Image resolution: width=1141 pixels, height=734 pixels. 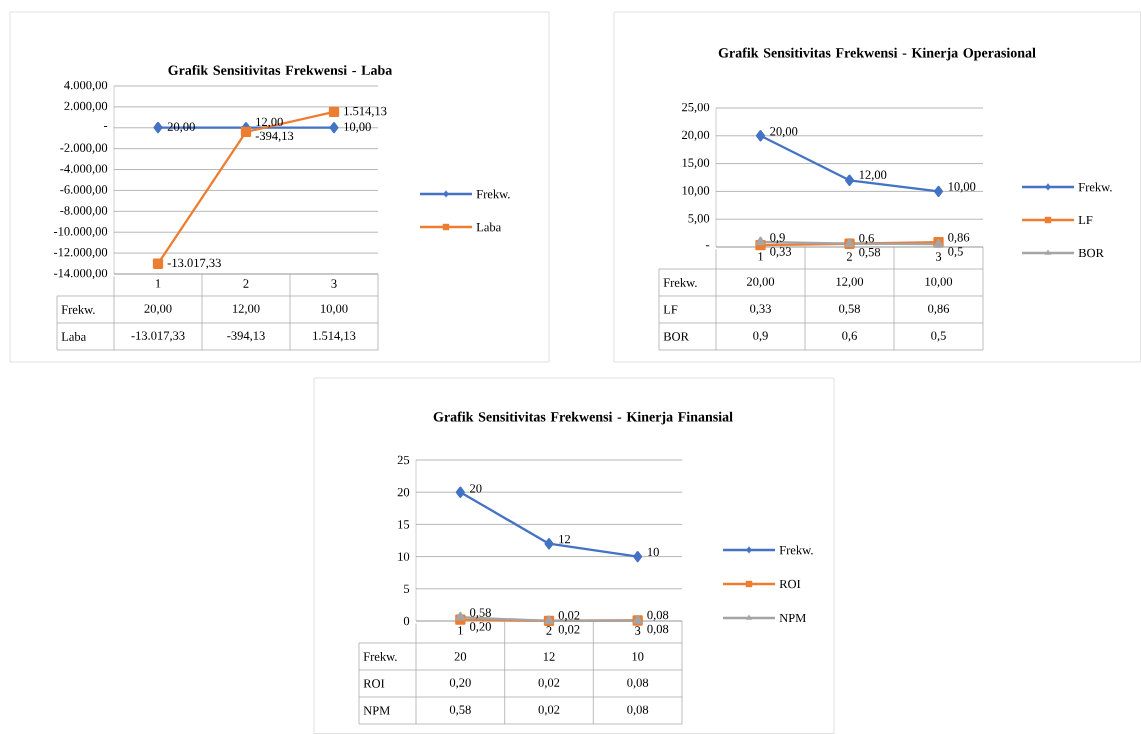 What do you see at coordinates (670, 309) in the screenshot?
I see `text: LF` at bounding box center [670, 309].